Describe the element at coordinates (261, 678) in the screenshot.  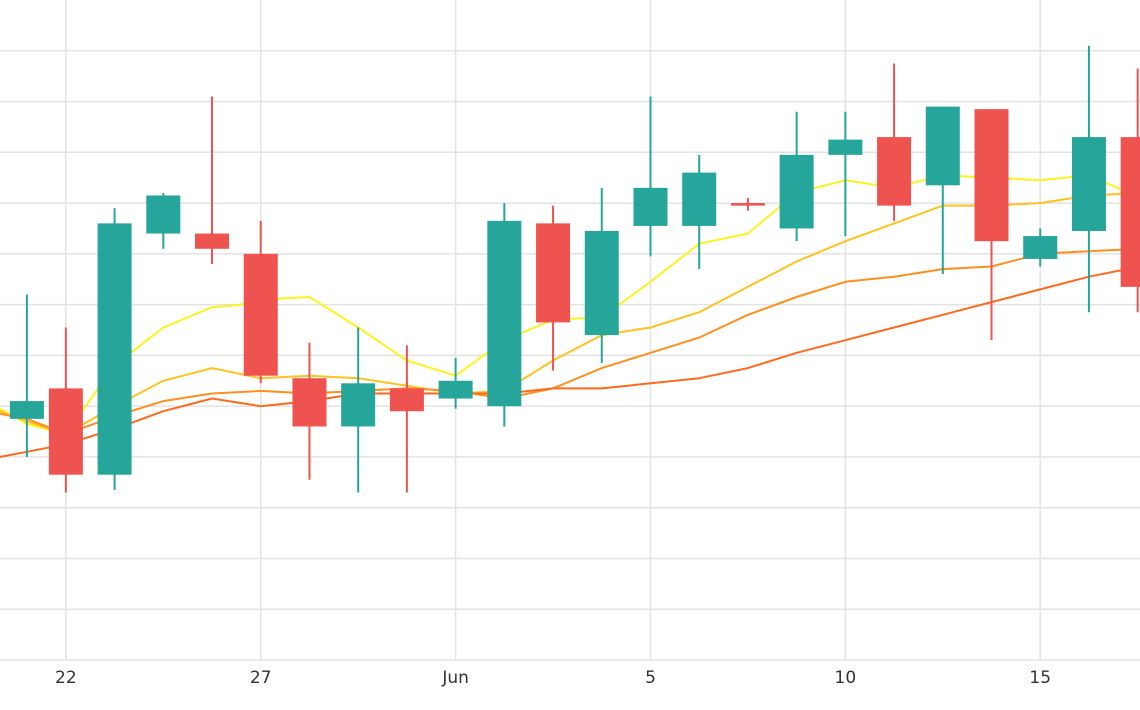
I see `x-tick-label-1: 27` at that location.